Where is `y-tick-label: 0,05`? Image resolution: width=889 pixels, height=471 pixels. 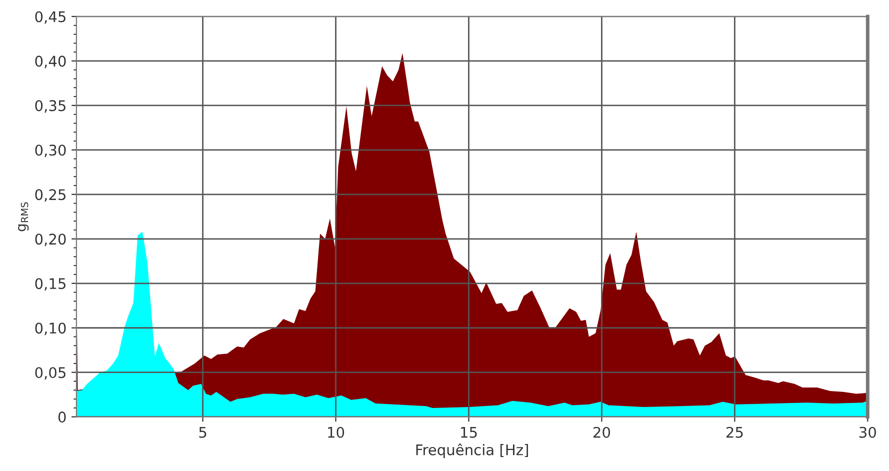
y-tick-label: 0,05 is located at coordinates (50, 373).